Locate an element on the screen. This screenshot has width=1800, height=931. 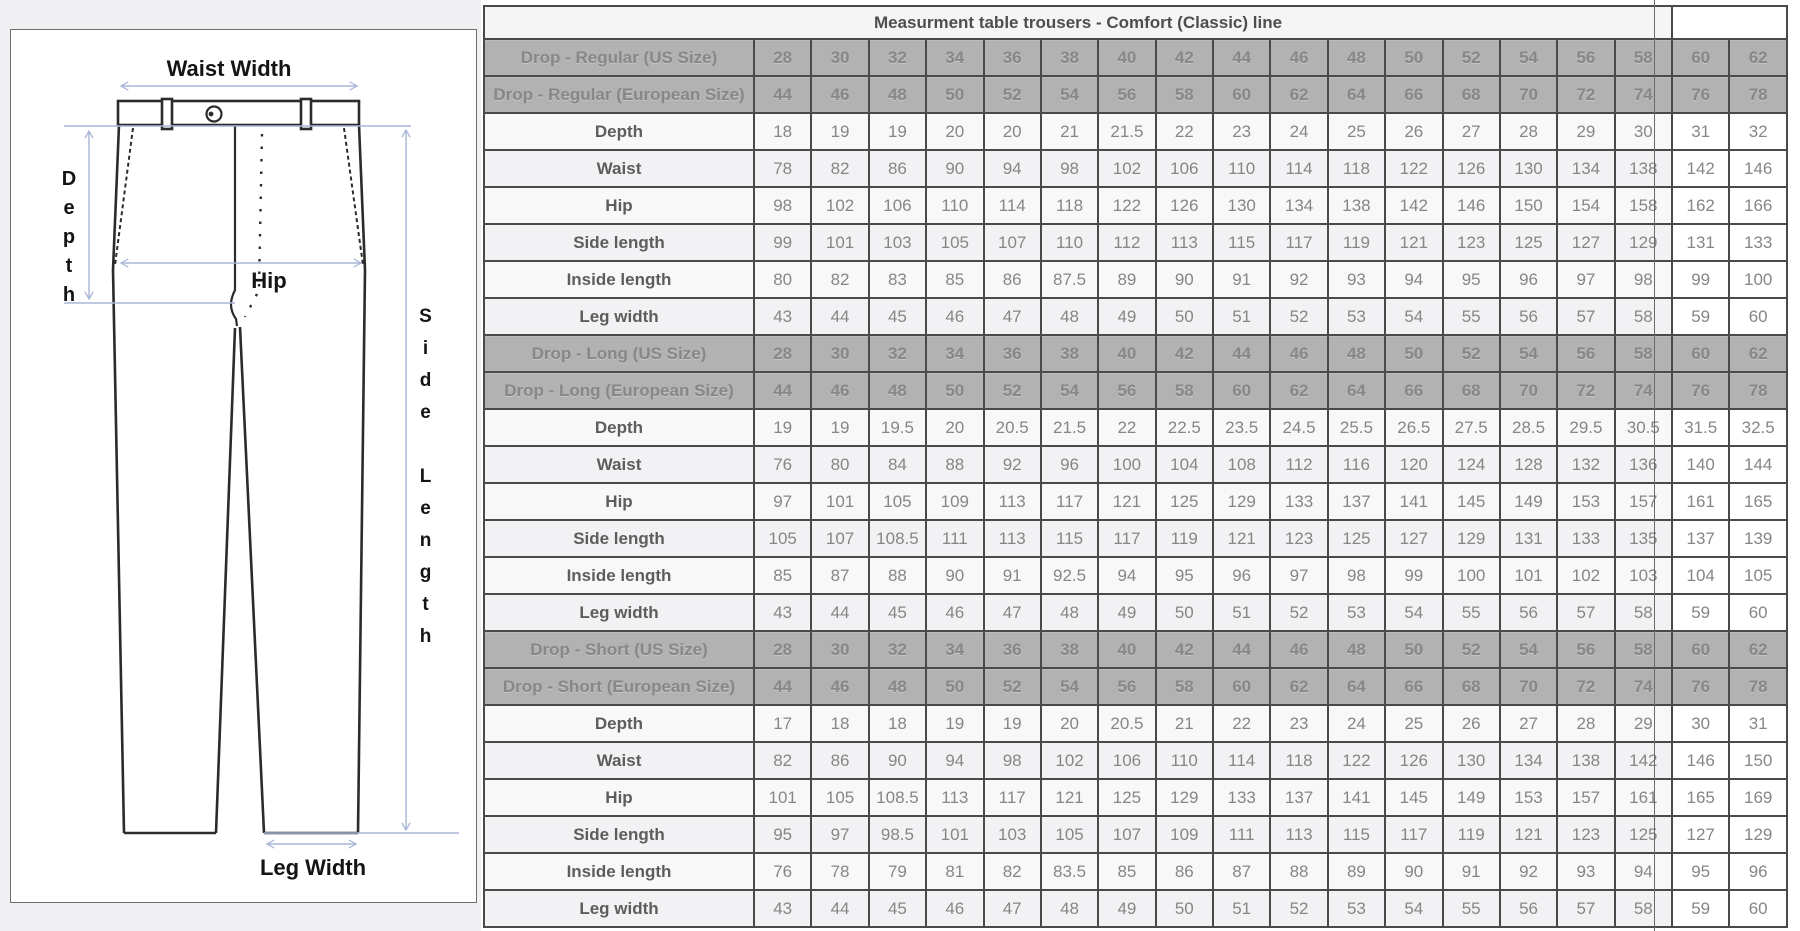
measure-row-label: Side length is located at coordinates (619, 242).